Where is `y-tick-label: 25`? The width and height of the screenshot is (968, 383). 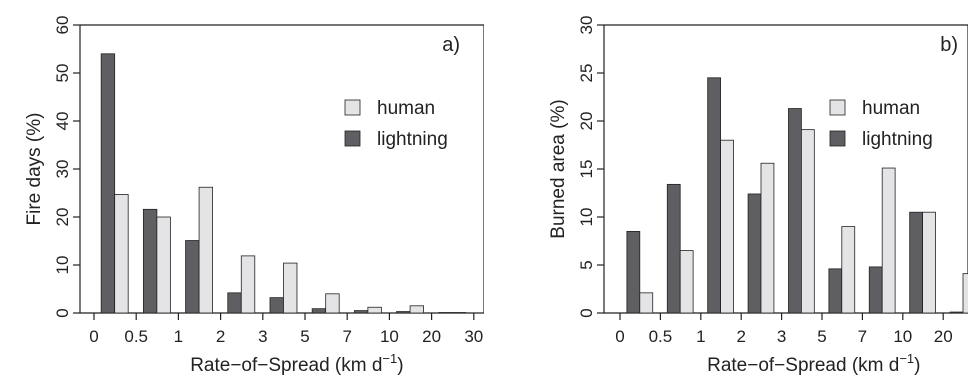
y-tick-label: 25 is located at coordinates (586, 73).